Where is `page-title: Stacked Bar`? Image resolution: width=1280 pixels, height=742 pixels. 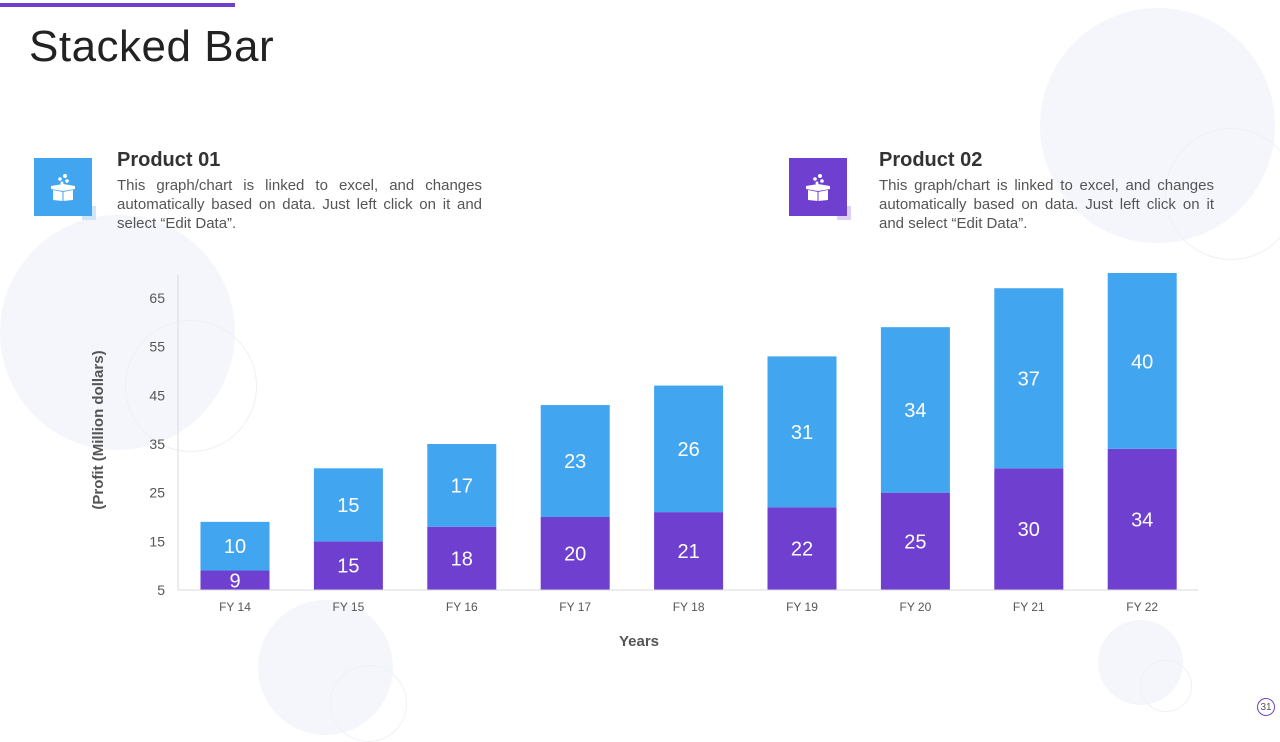
page-title: Stacked Bar is located at coordinates (152, 46).